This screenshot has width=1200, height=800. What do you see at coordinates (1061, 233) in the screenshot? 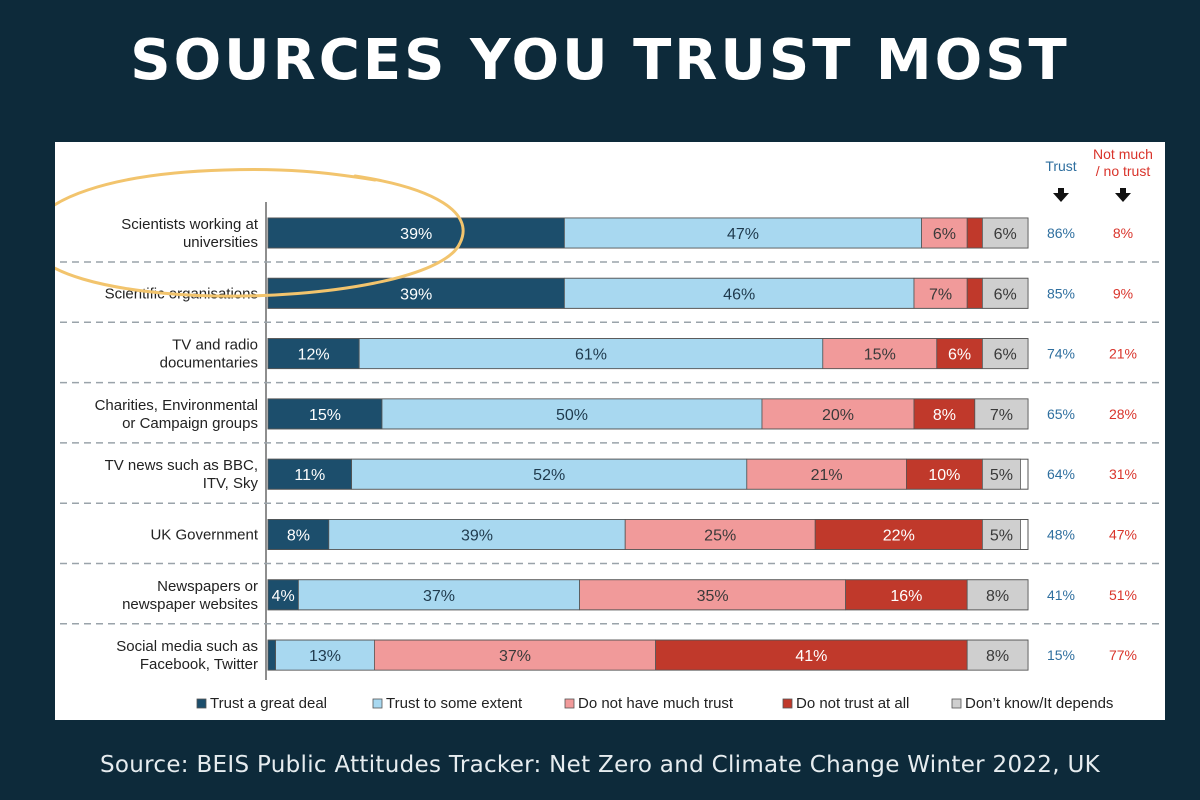
I see `trust-total-value: 86%` at bounding box center [1061, 233].